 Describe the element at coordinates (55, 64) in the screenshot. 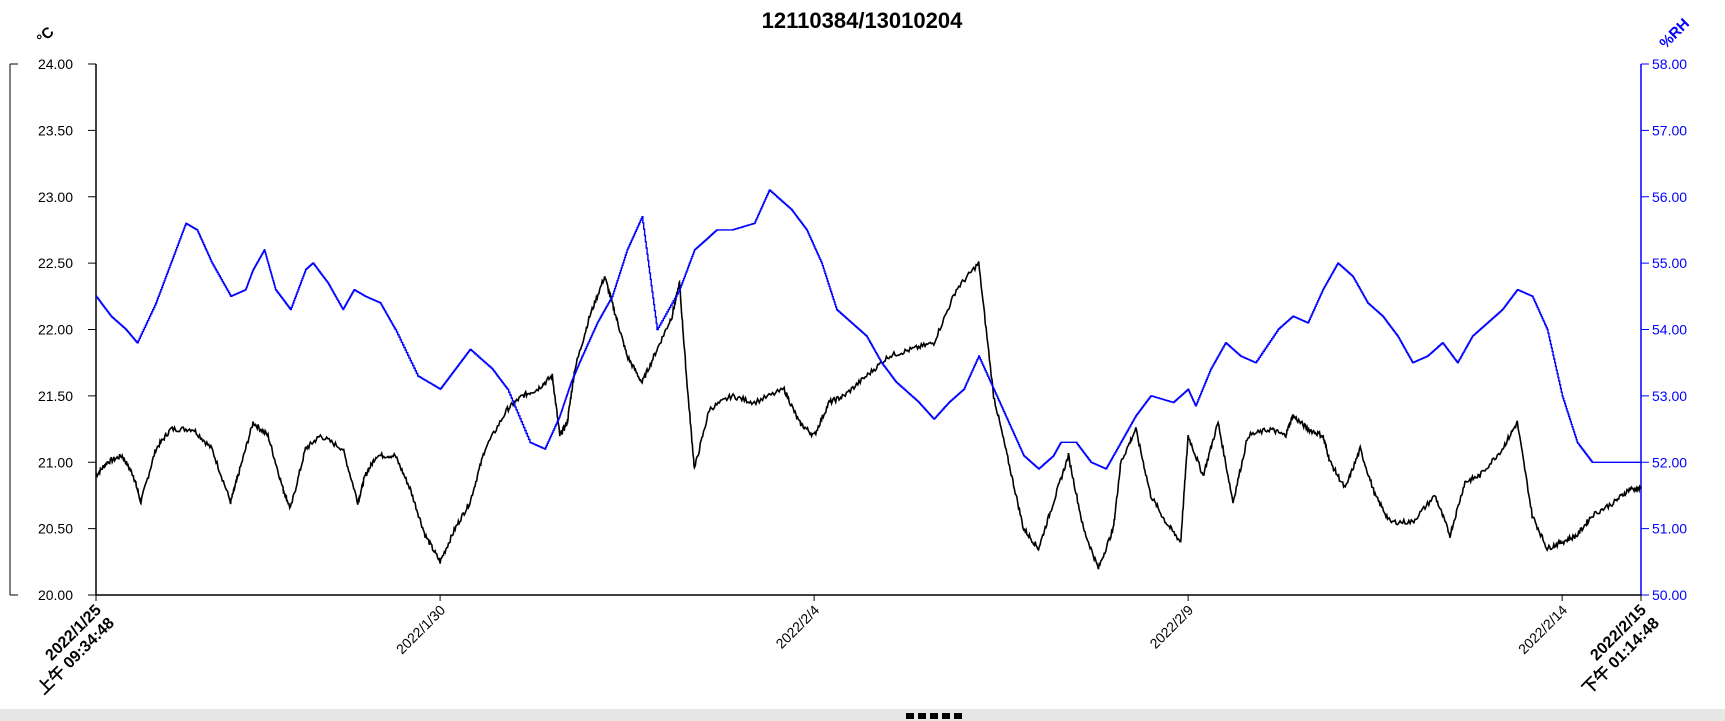

I see `left-tick-label: 24.00` at that location.